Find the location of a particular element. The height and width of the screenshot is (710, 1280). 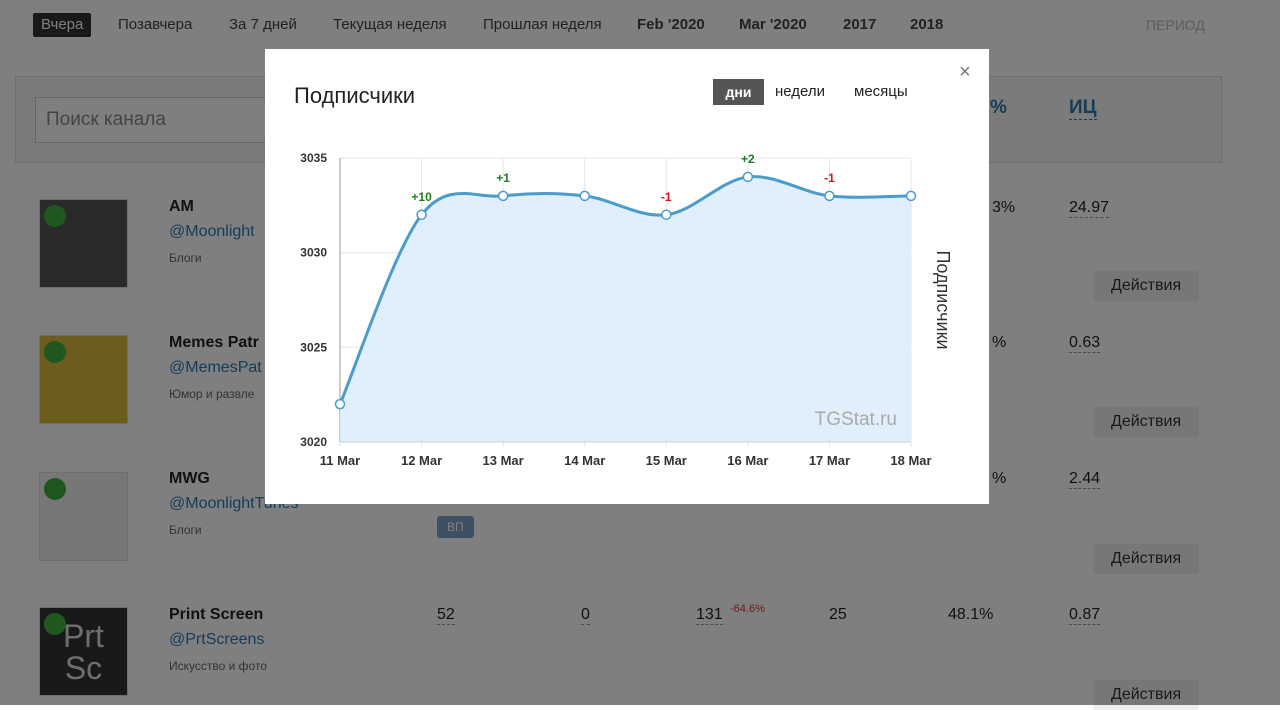

x-tick-label: 17 Mar is located at coordinates (829, 460).